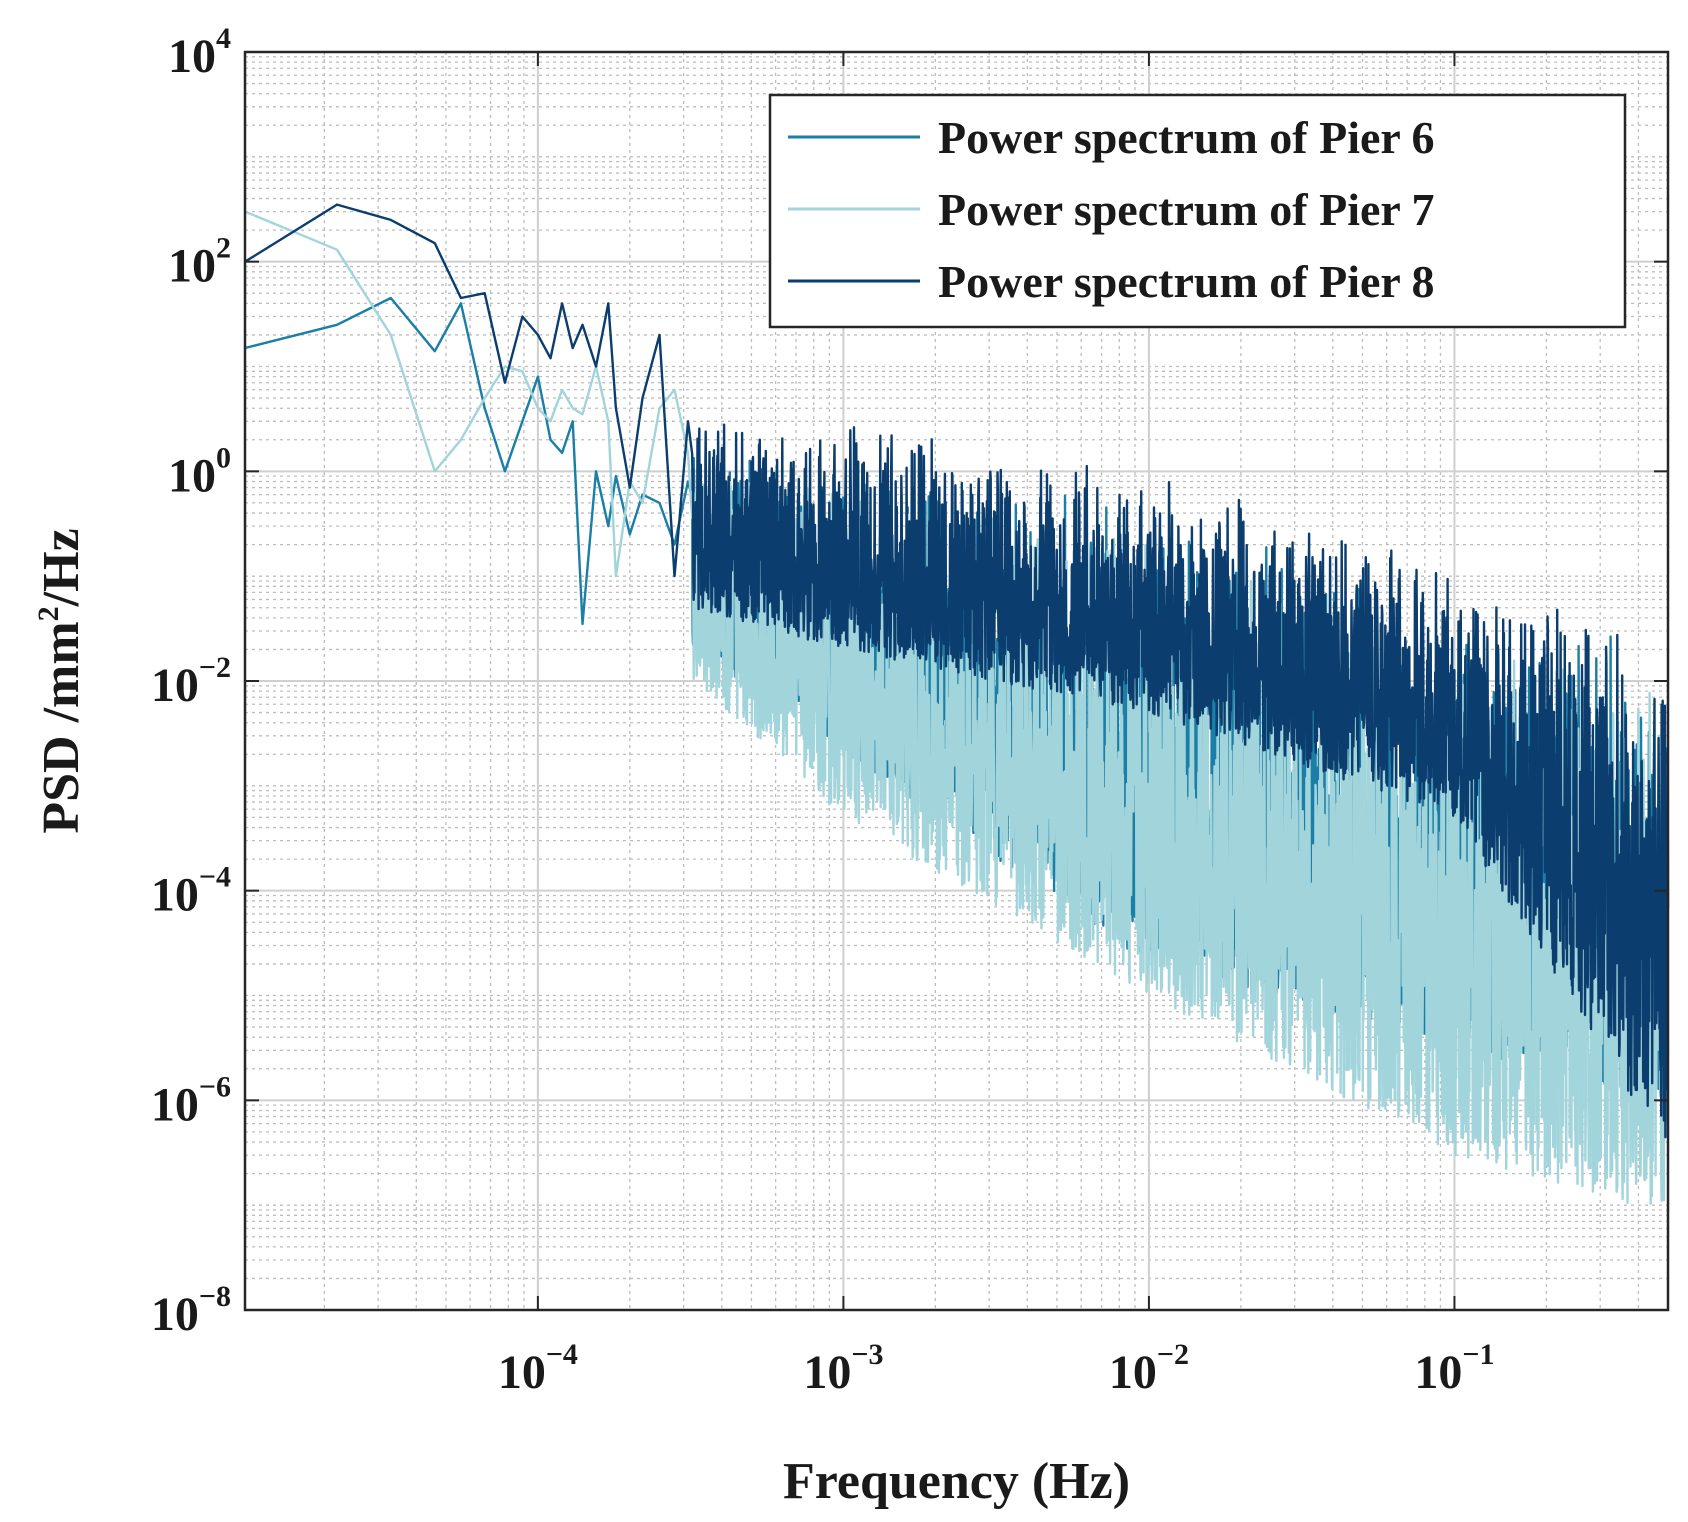  Describe the element at coordinates (956, 1481) in the screenshot. I see `x-axis-title: Frequency (Hz)` at that location.